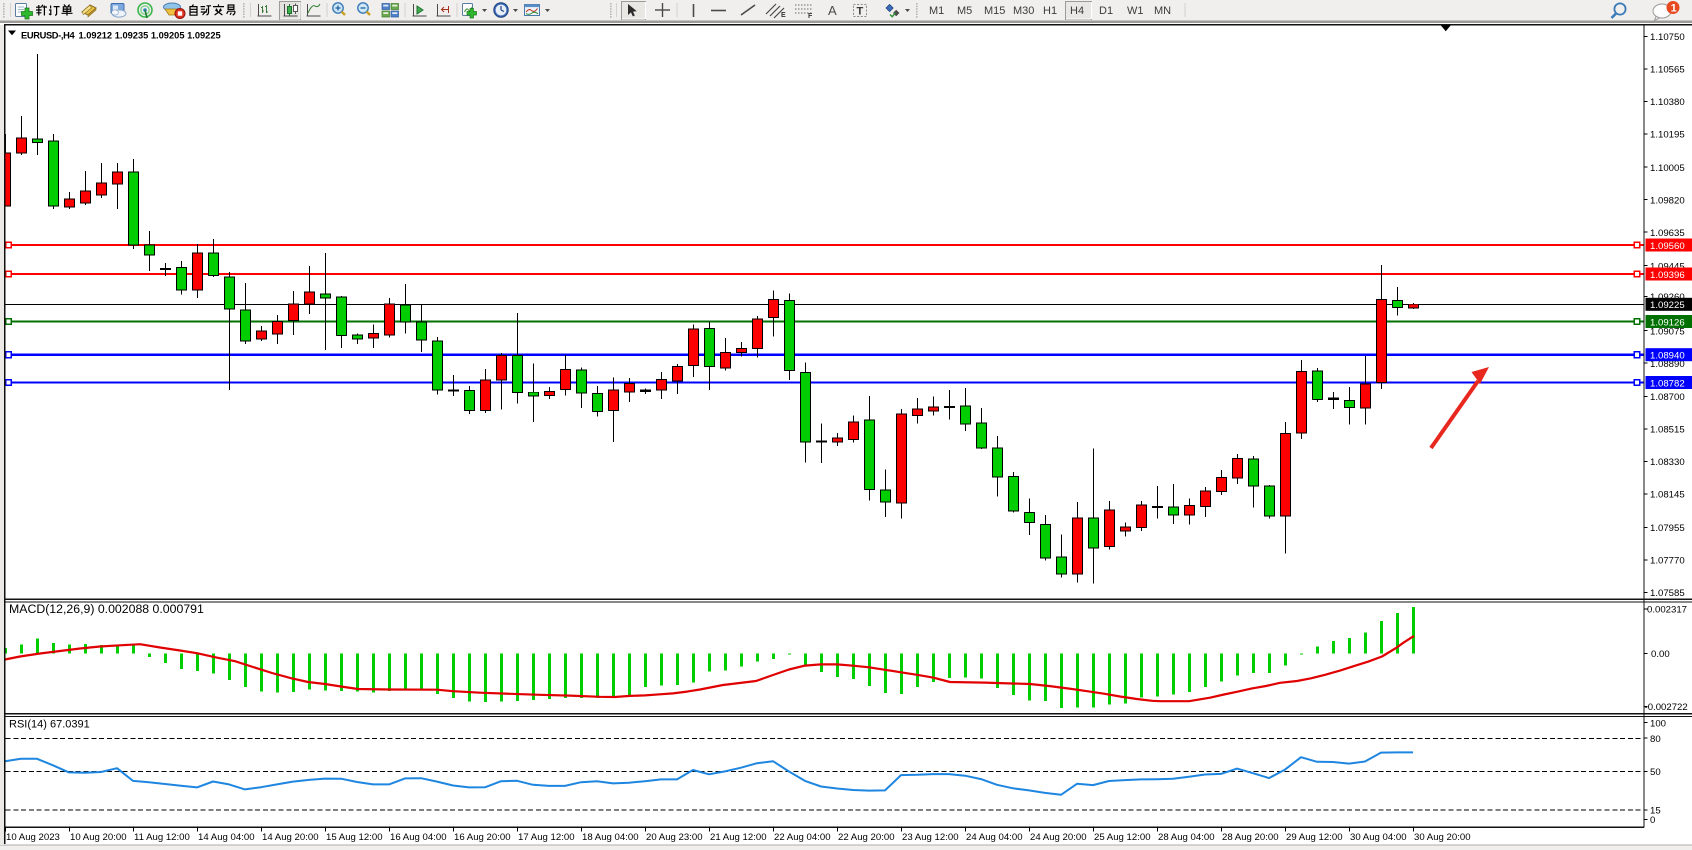  I want to click on svg-text: 15, so click(1655, 811).